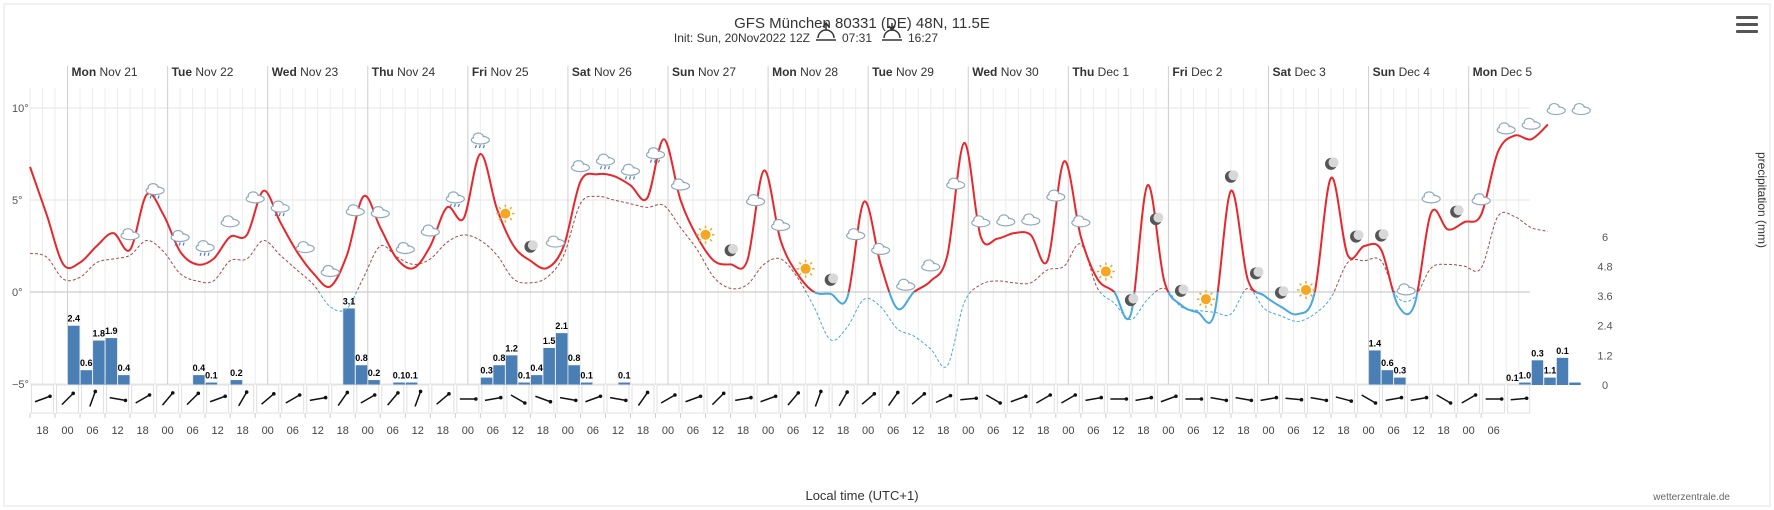 The height and width of the screenshot is (510, 1774). I want to click on chart-title: GFS München 80331 (DE) 48N, 11.5E, so click(862, 23).